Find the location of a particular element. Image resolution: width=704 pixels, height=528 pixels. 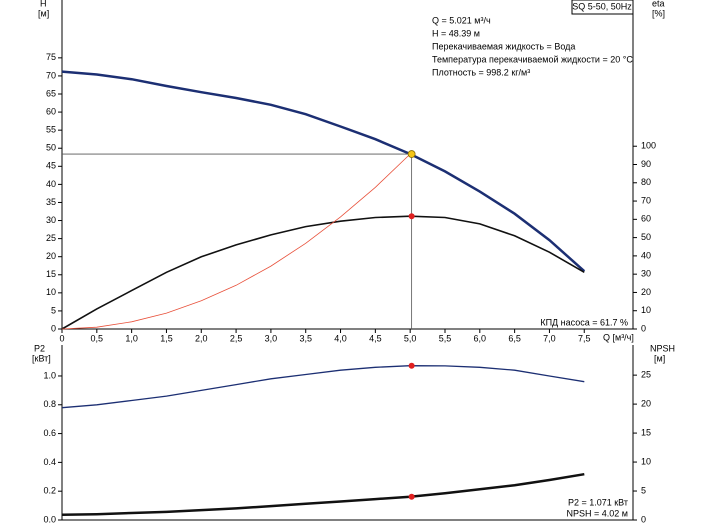

power-note: P2 = 1.071 кВт is located at coordinates (598, 502).